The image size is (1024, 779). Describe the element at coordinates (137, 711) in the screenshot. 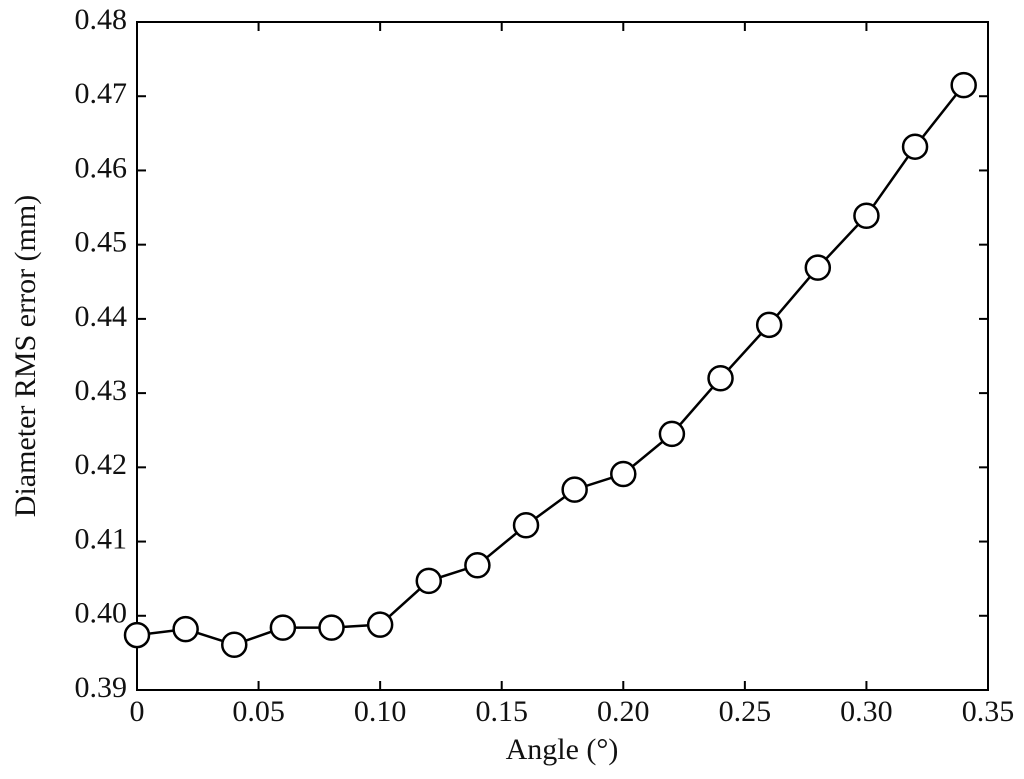

I see `x-tick-label: 0` at that location.